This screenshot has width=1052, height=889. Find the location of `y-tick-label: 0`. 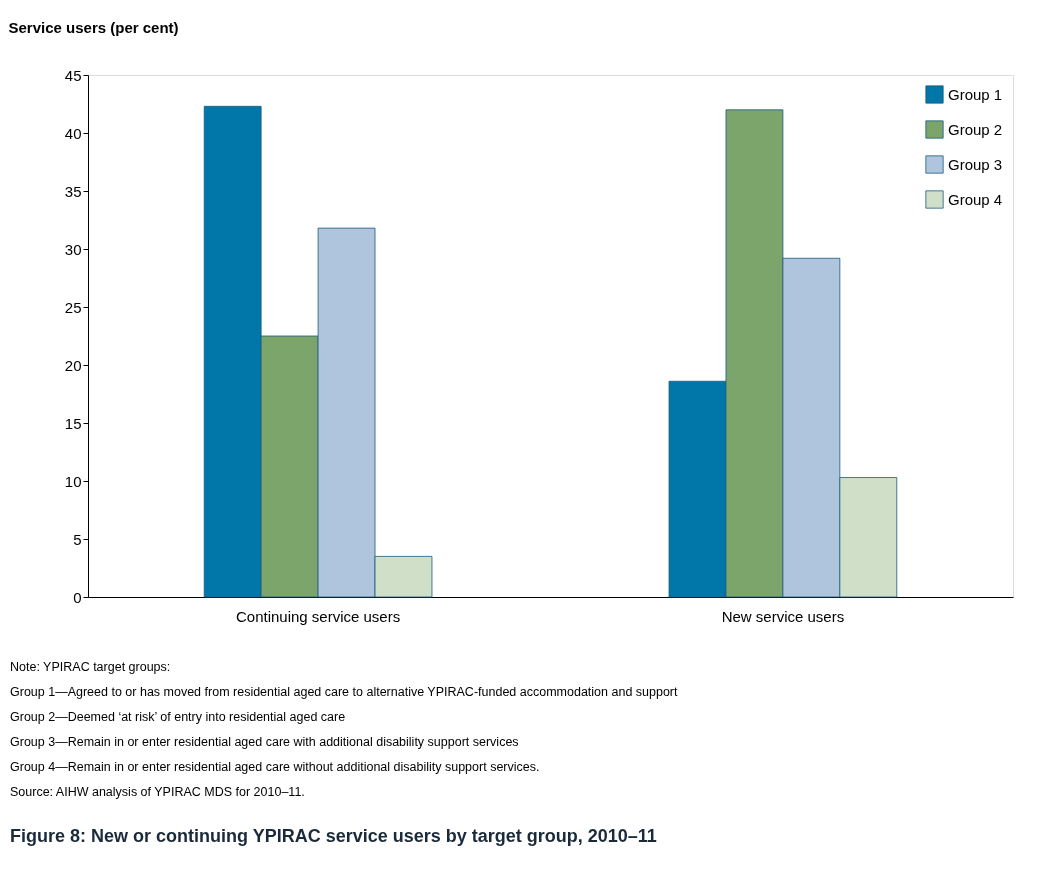

y-tick-label: 0 is located at coordinates (77, 597).